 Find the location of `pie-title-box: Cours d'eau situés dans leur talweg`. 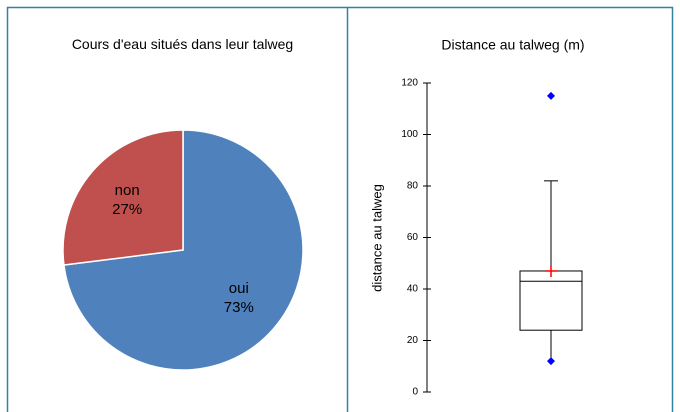

pie-title-box: Cours d'eau situés dans leur talweg is located at coordinates (182, 44).